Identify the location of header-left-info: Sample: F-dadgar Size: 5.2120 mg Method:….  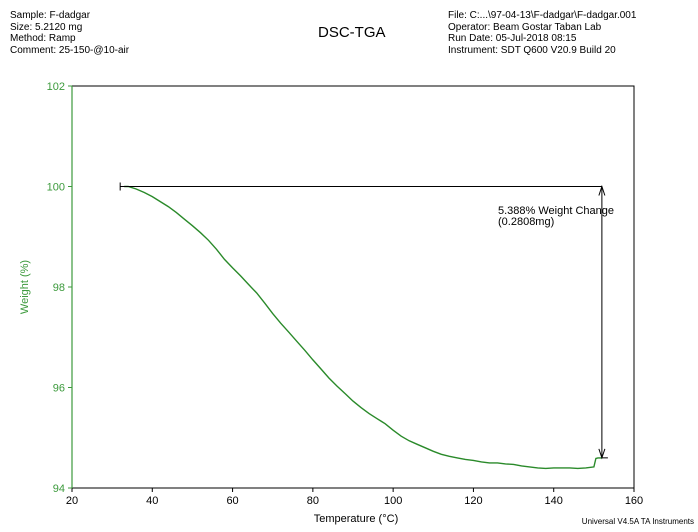
(69, 33).